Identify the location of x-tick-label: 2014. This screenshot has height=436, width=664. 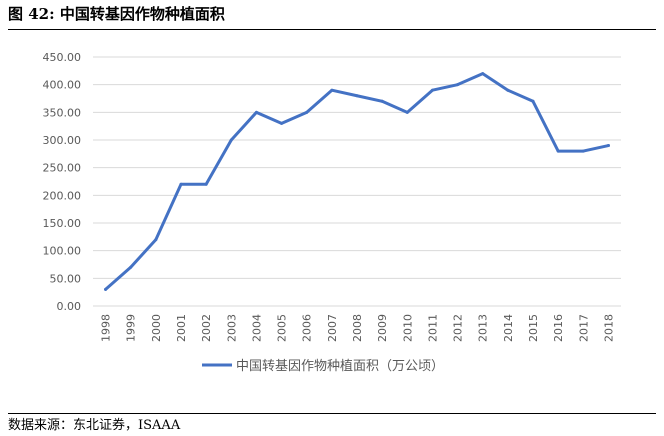
(508, 328).